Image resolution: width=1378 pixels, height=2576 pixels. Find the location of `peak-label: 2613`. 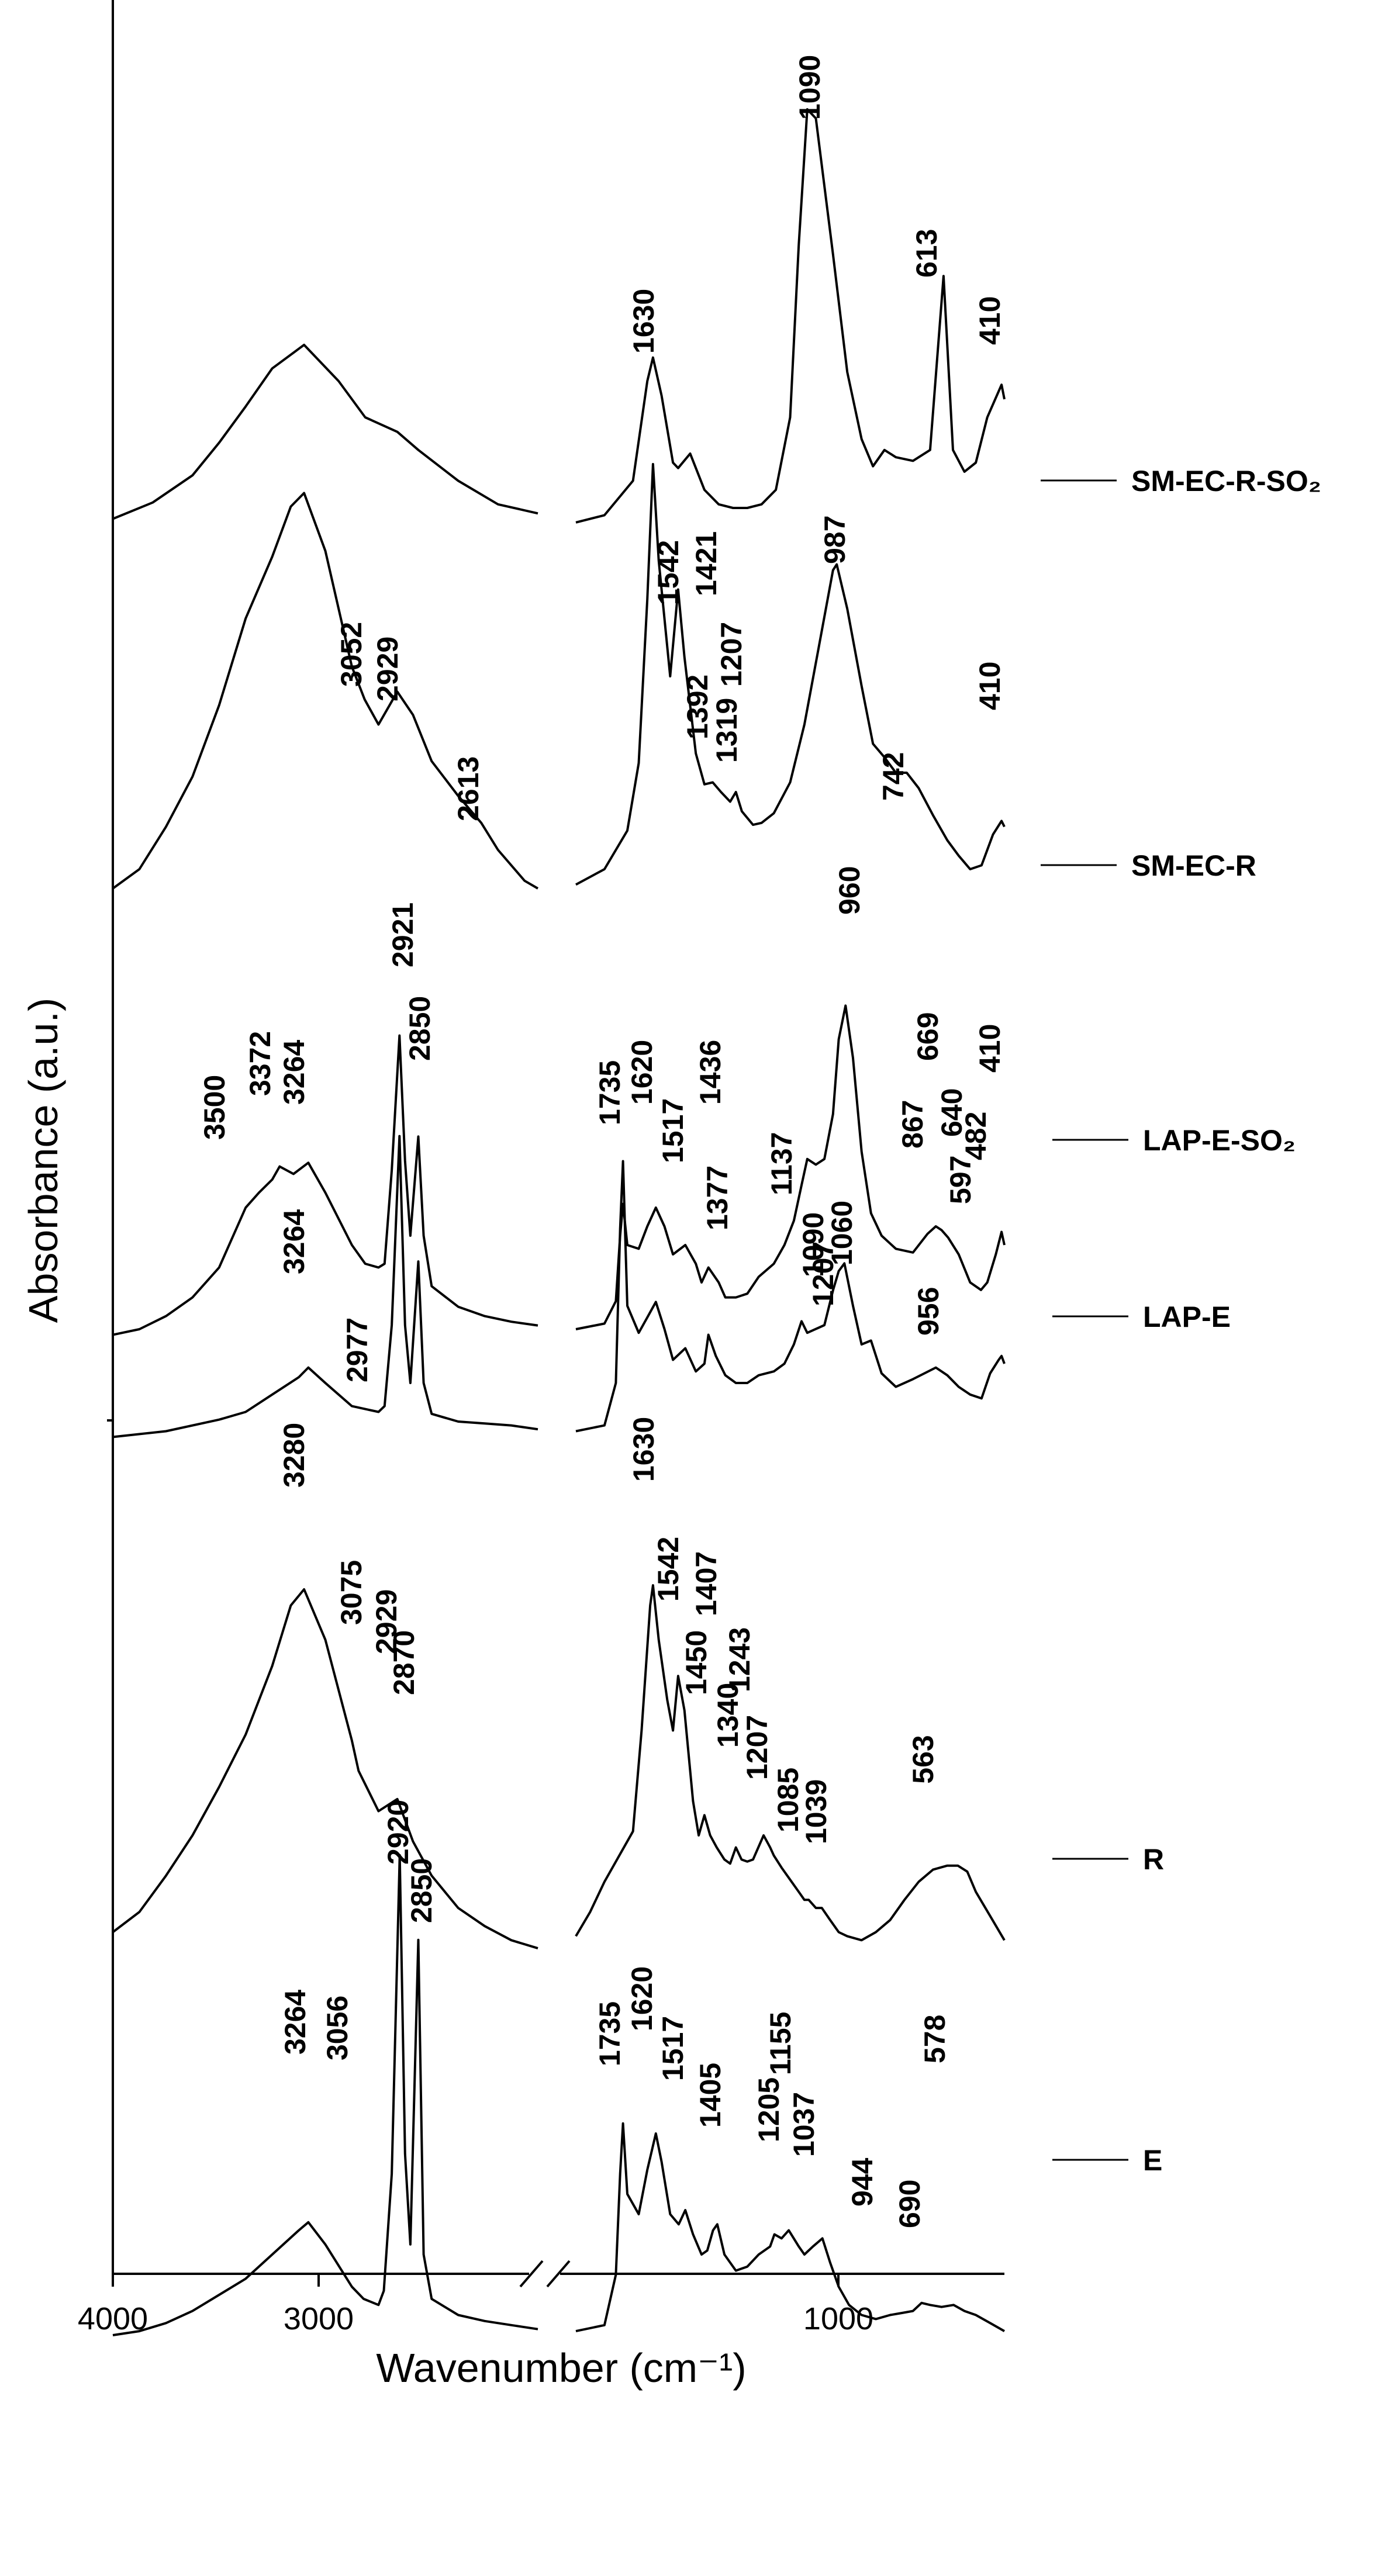

peak-label: 2613 is located at coordinates (468, 788).